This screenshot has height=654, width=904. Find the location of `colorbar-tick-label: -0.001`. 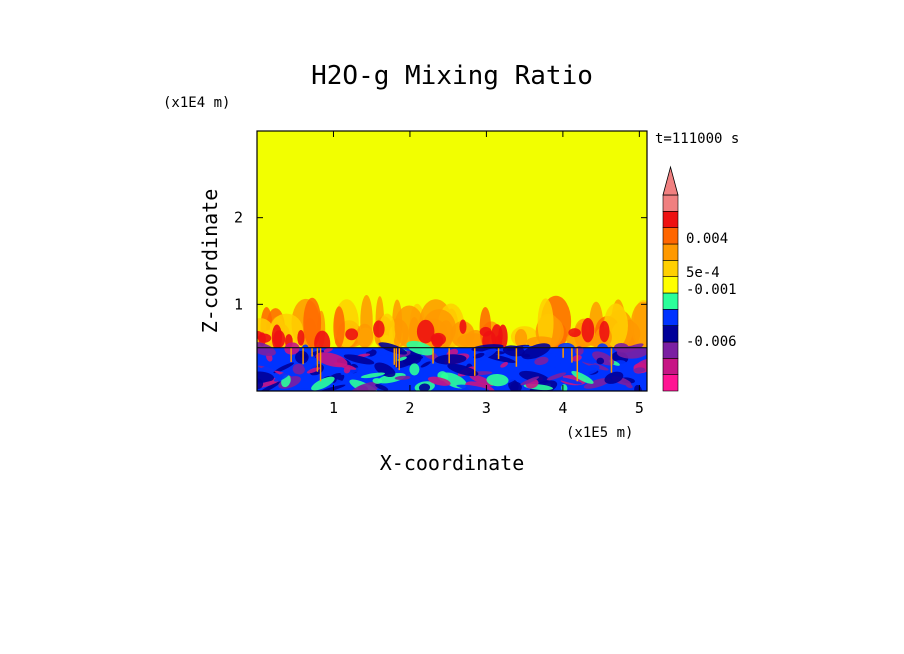

colorbar-tick-label: -0.001 is located at coordinates (711, 290).